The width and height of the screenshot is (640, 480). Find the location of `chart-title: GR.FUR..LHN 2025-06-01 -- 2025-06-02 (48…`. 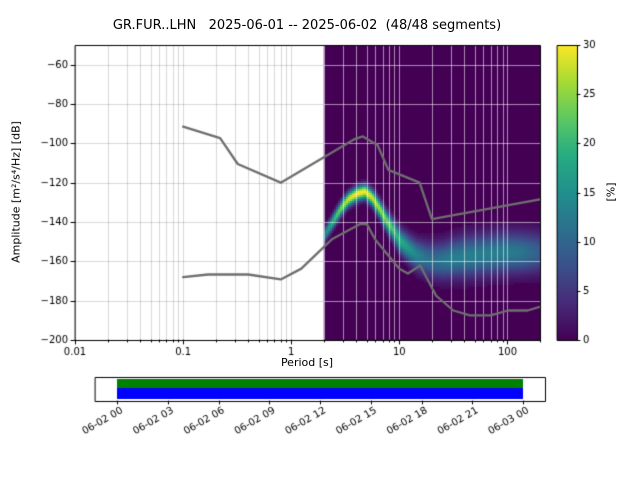

chart-title: GR.FUR..LHN 2025-06-01 -- 2025-06-02 (48… is located at coordinates (307, 25).